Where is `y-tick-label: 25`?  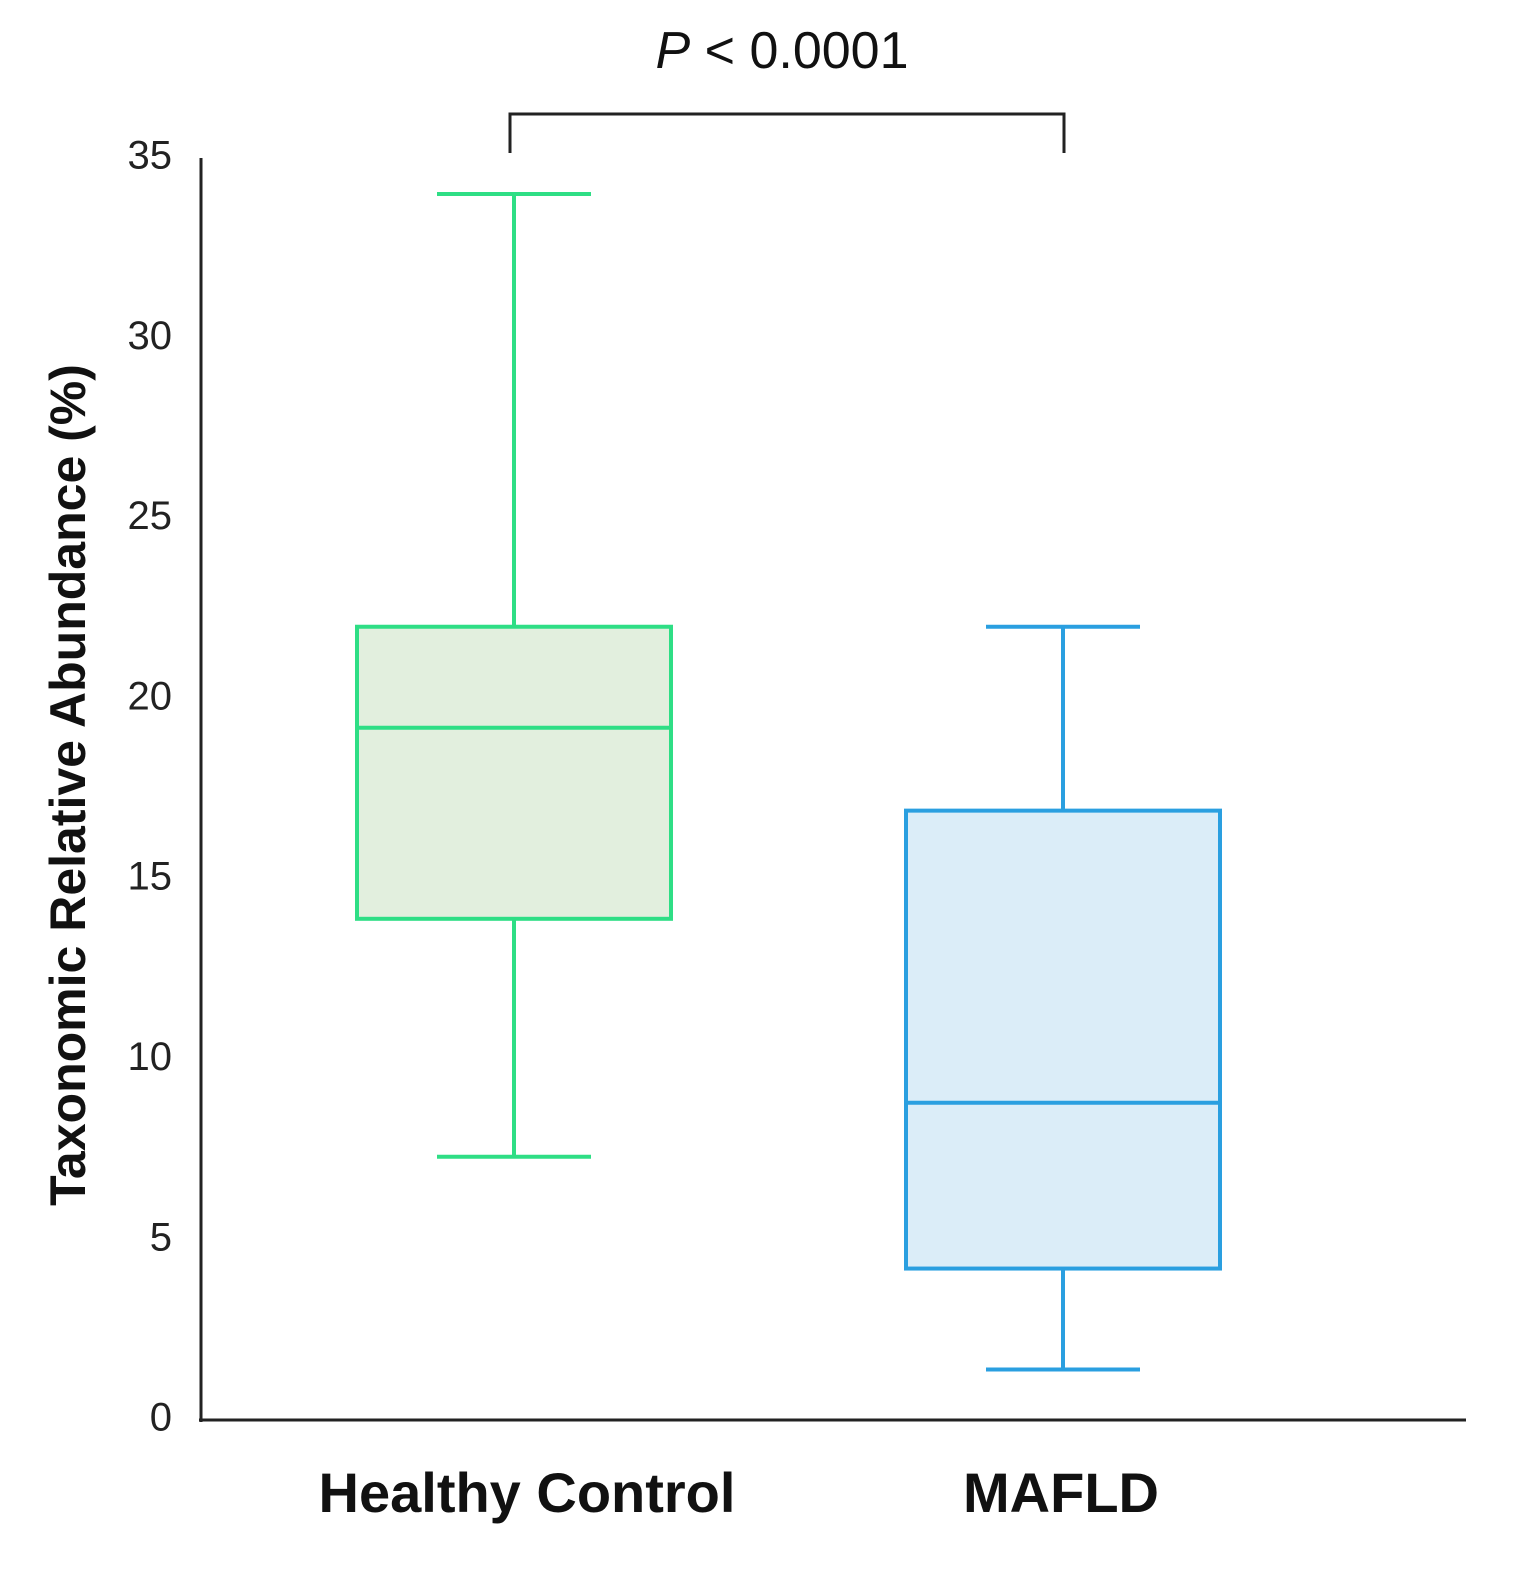 y-tick-label: 25 is located at coordinates (150, 516).